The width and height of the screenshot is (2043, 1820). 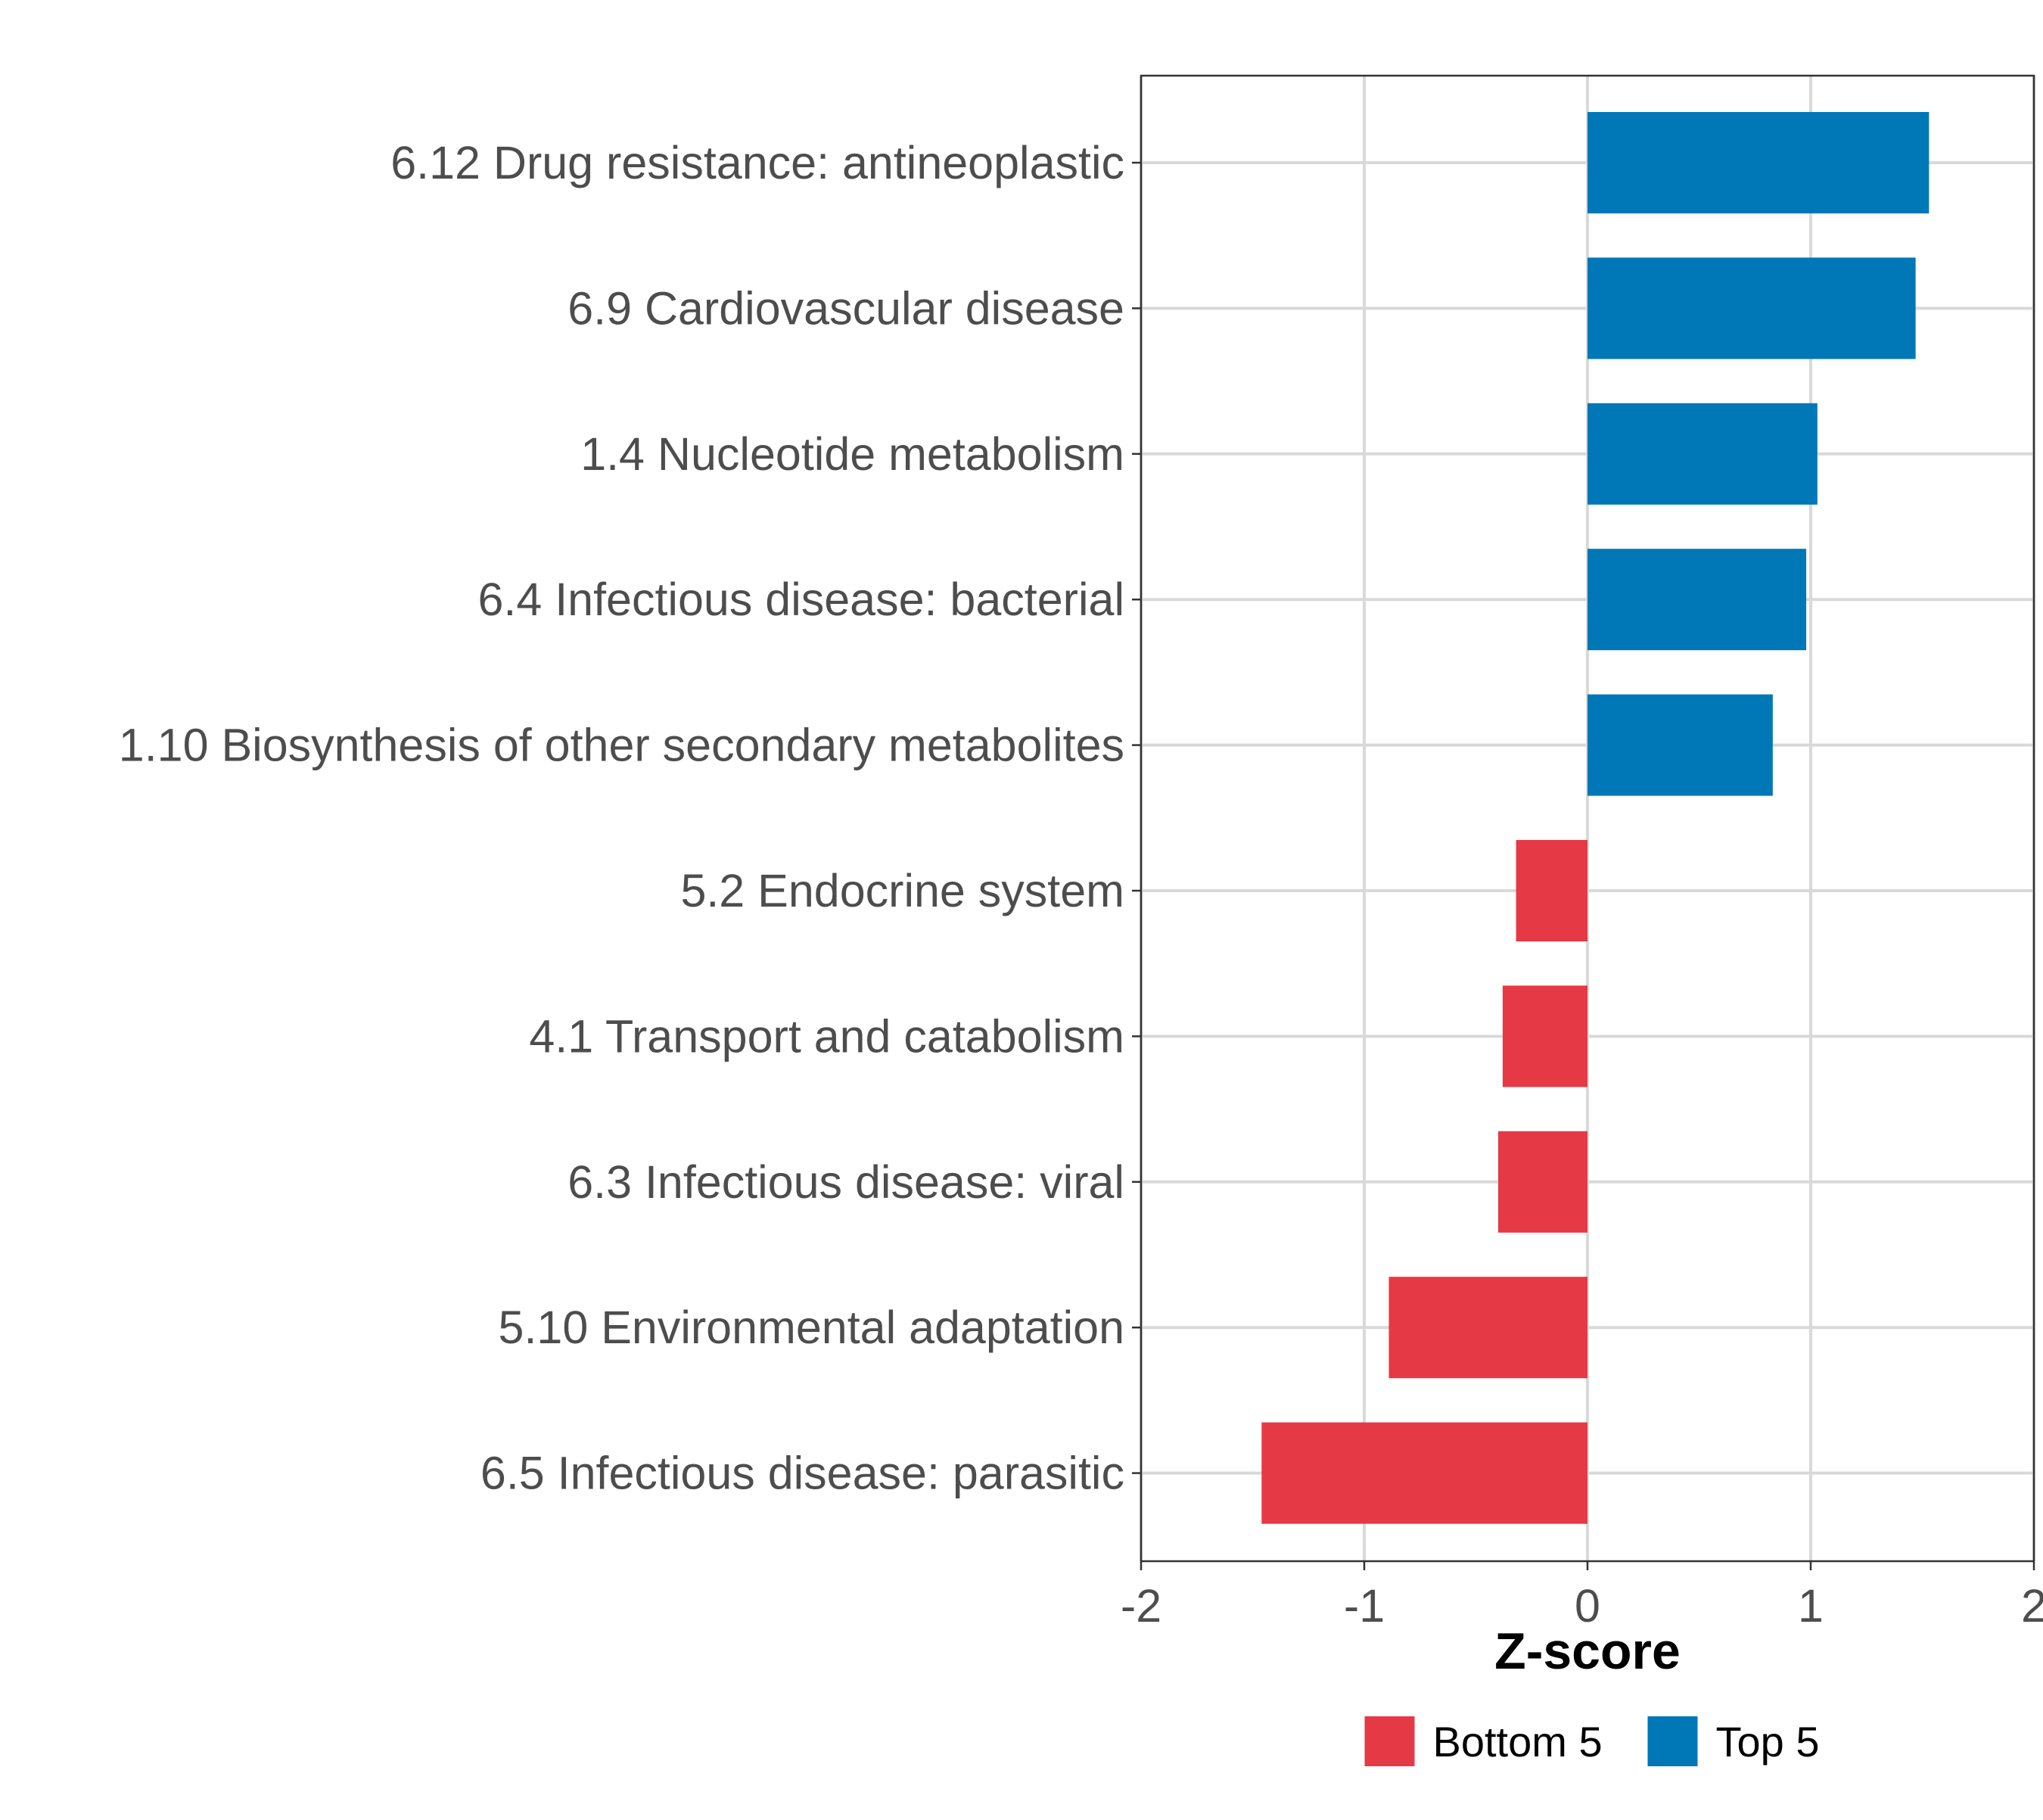 What do you see at coordinates (1768, 1742) in the screenshot?
I see `legend-label: Top 5` at bounding box center [1768, 1742].